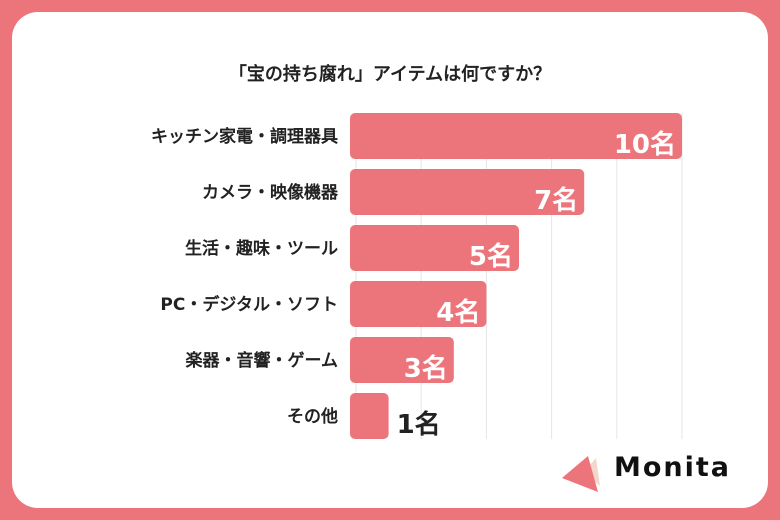  I want to click on category-label: カメラ・映像機器, so click(270, 192).